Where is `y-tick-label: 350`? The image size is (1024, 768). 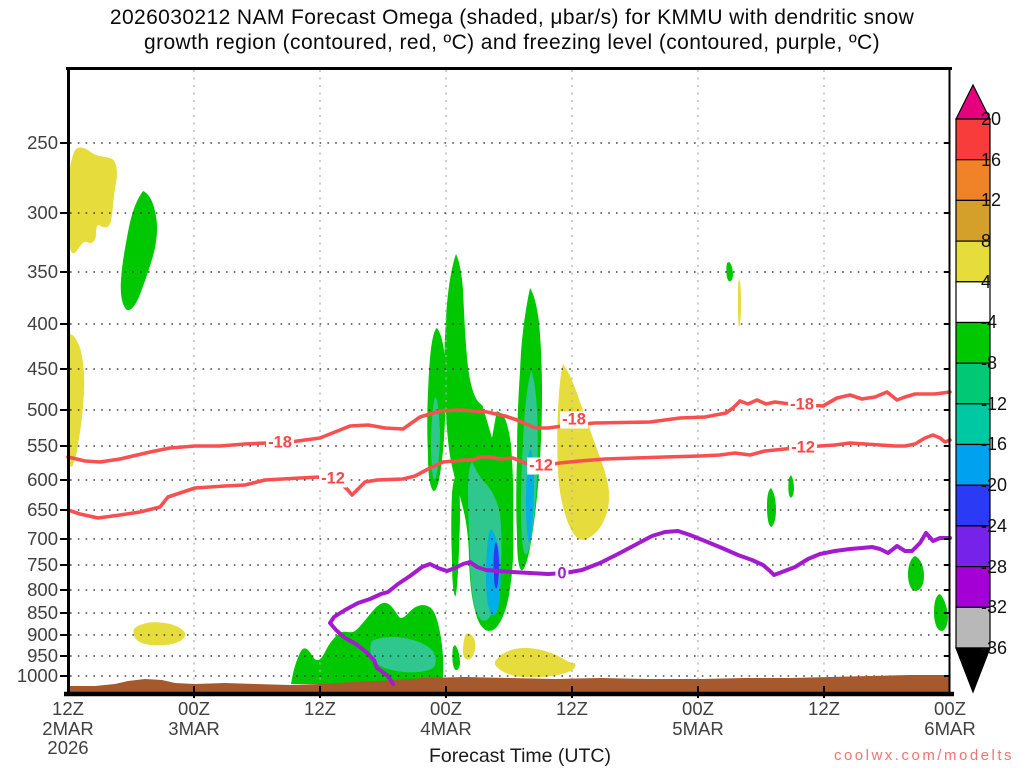 y-tick-label: 350 is located at coordinates (42, 271).